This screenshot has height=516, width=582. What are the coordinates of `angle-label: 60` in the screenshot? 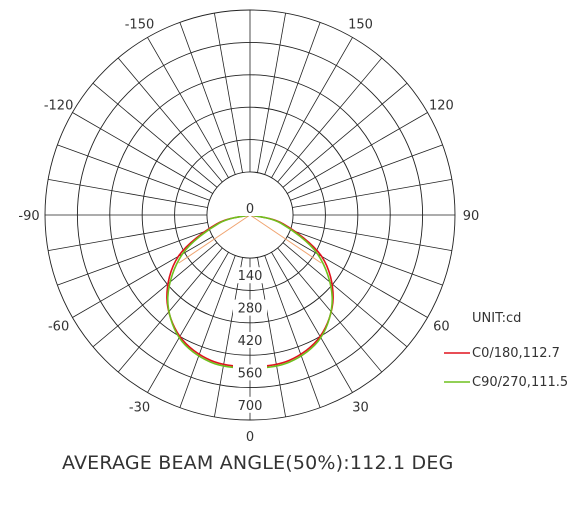 It's located at (441, 327).